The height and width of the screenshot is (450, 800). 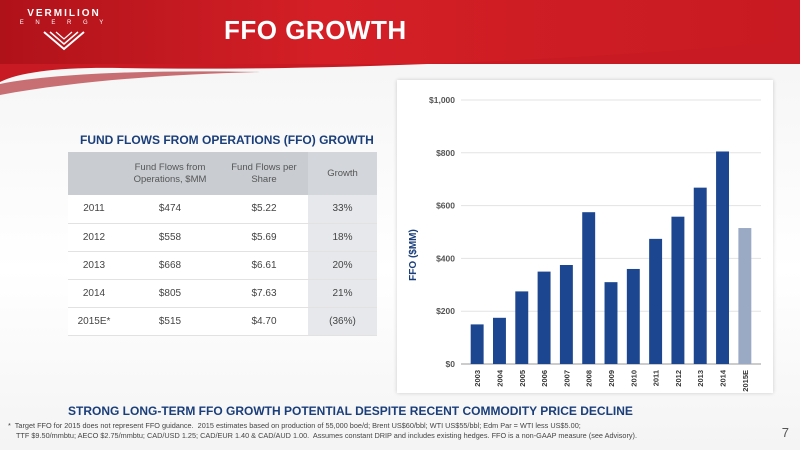 What do you see at coordinates (264, 321) in the screenshot?
I see `cell-per-share: $4.70` at bounding box center [264, 321].